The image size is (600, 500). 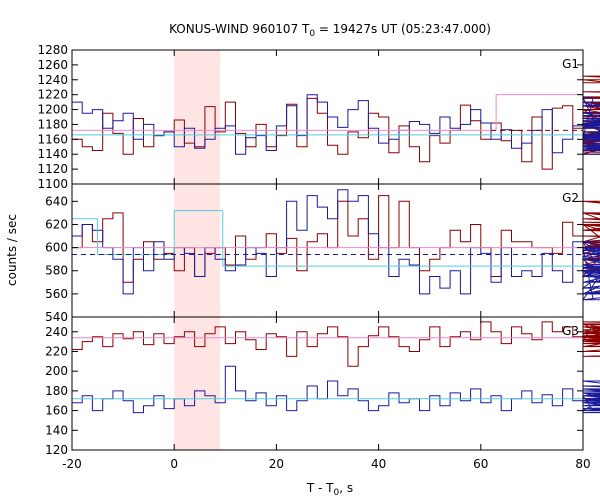 What do you see at coordinates (480, 464) in the screenshot?
I see `x-tick-label: 60` at bounding box center [480, 464].